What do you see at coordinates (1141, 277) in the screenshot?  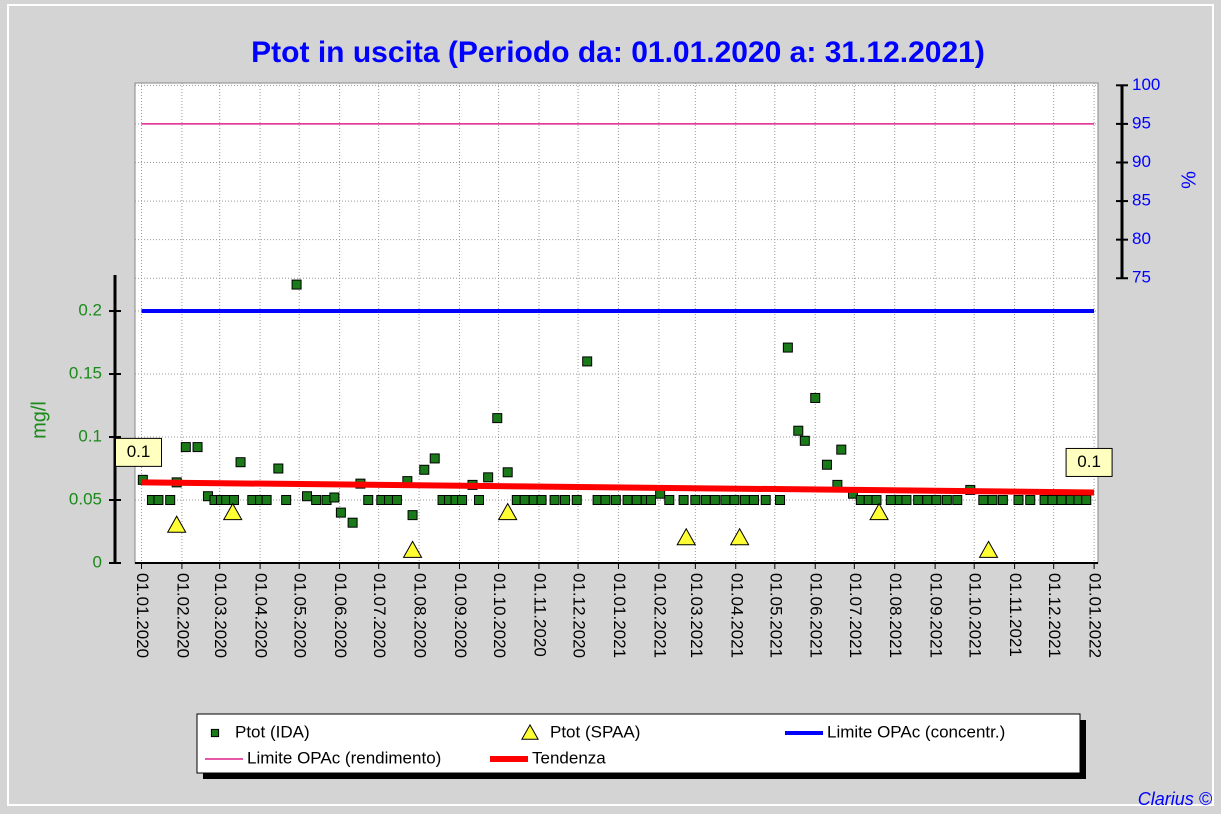 I see `y2-tick-label: 75` at bounding box center [1141, 277].